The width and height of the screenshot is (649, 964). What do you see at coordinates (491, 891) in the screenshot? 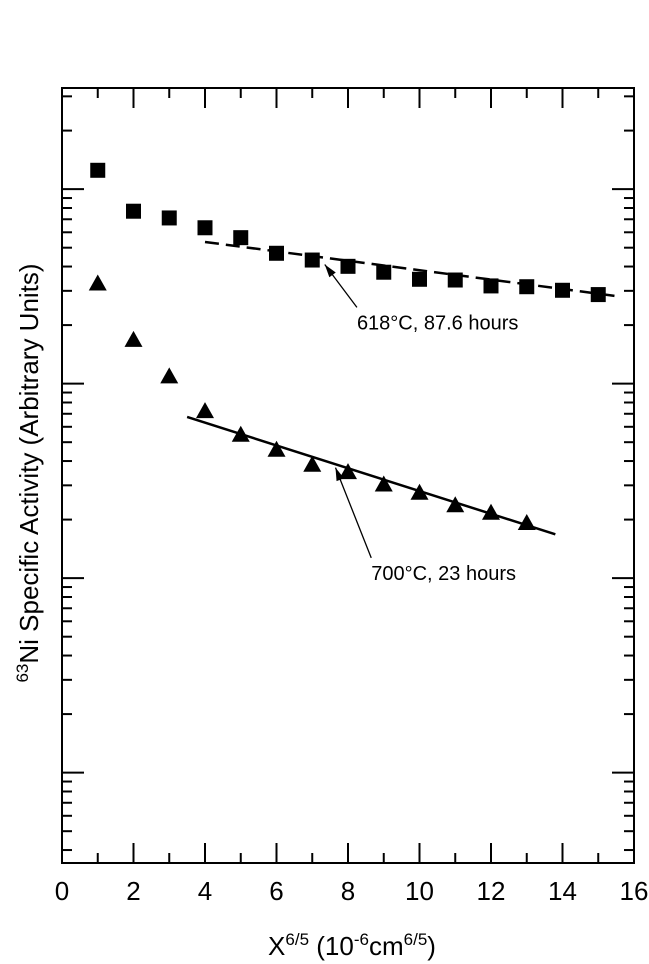
I see `x-tick-label: 12` at bounding box center [491, 891].